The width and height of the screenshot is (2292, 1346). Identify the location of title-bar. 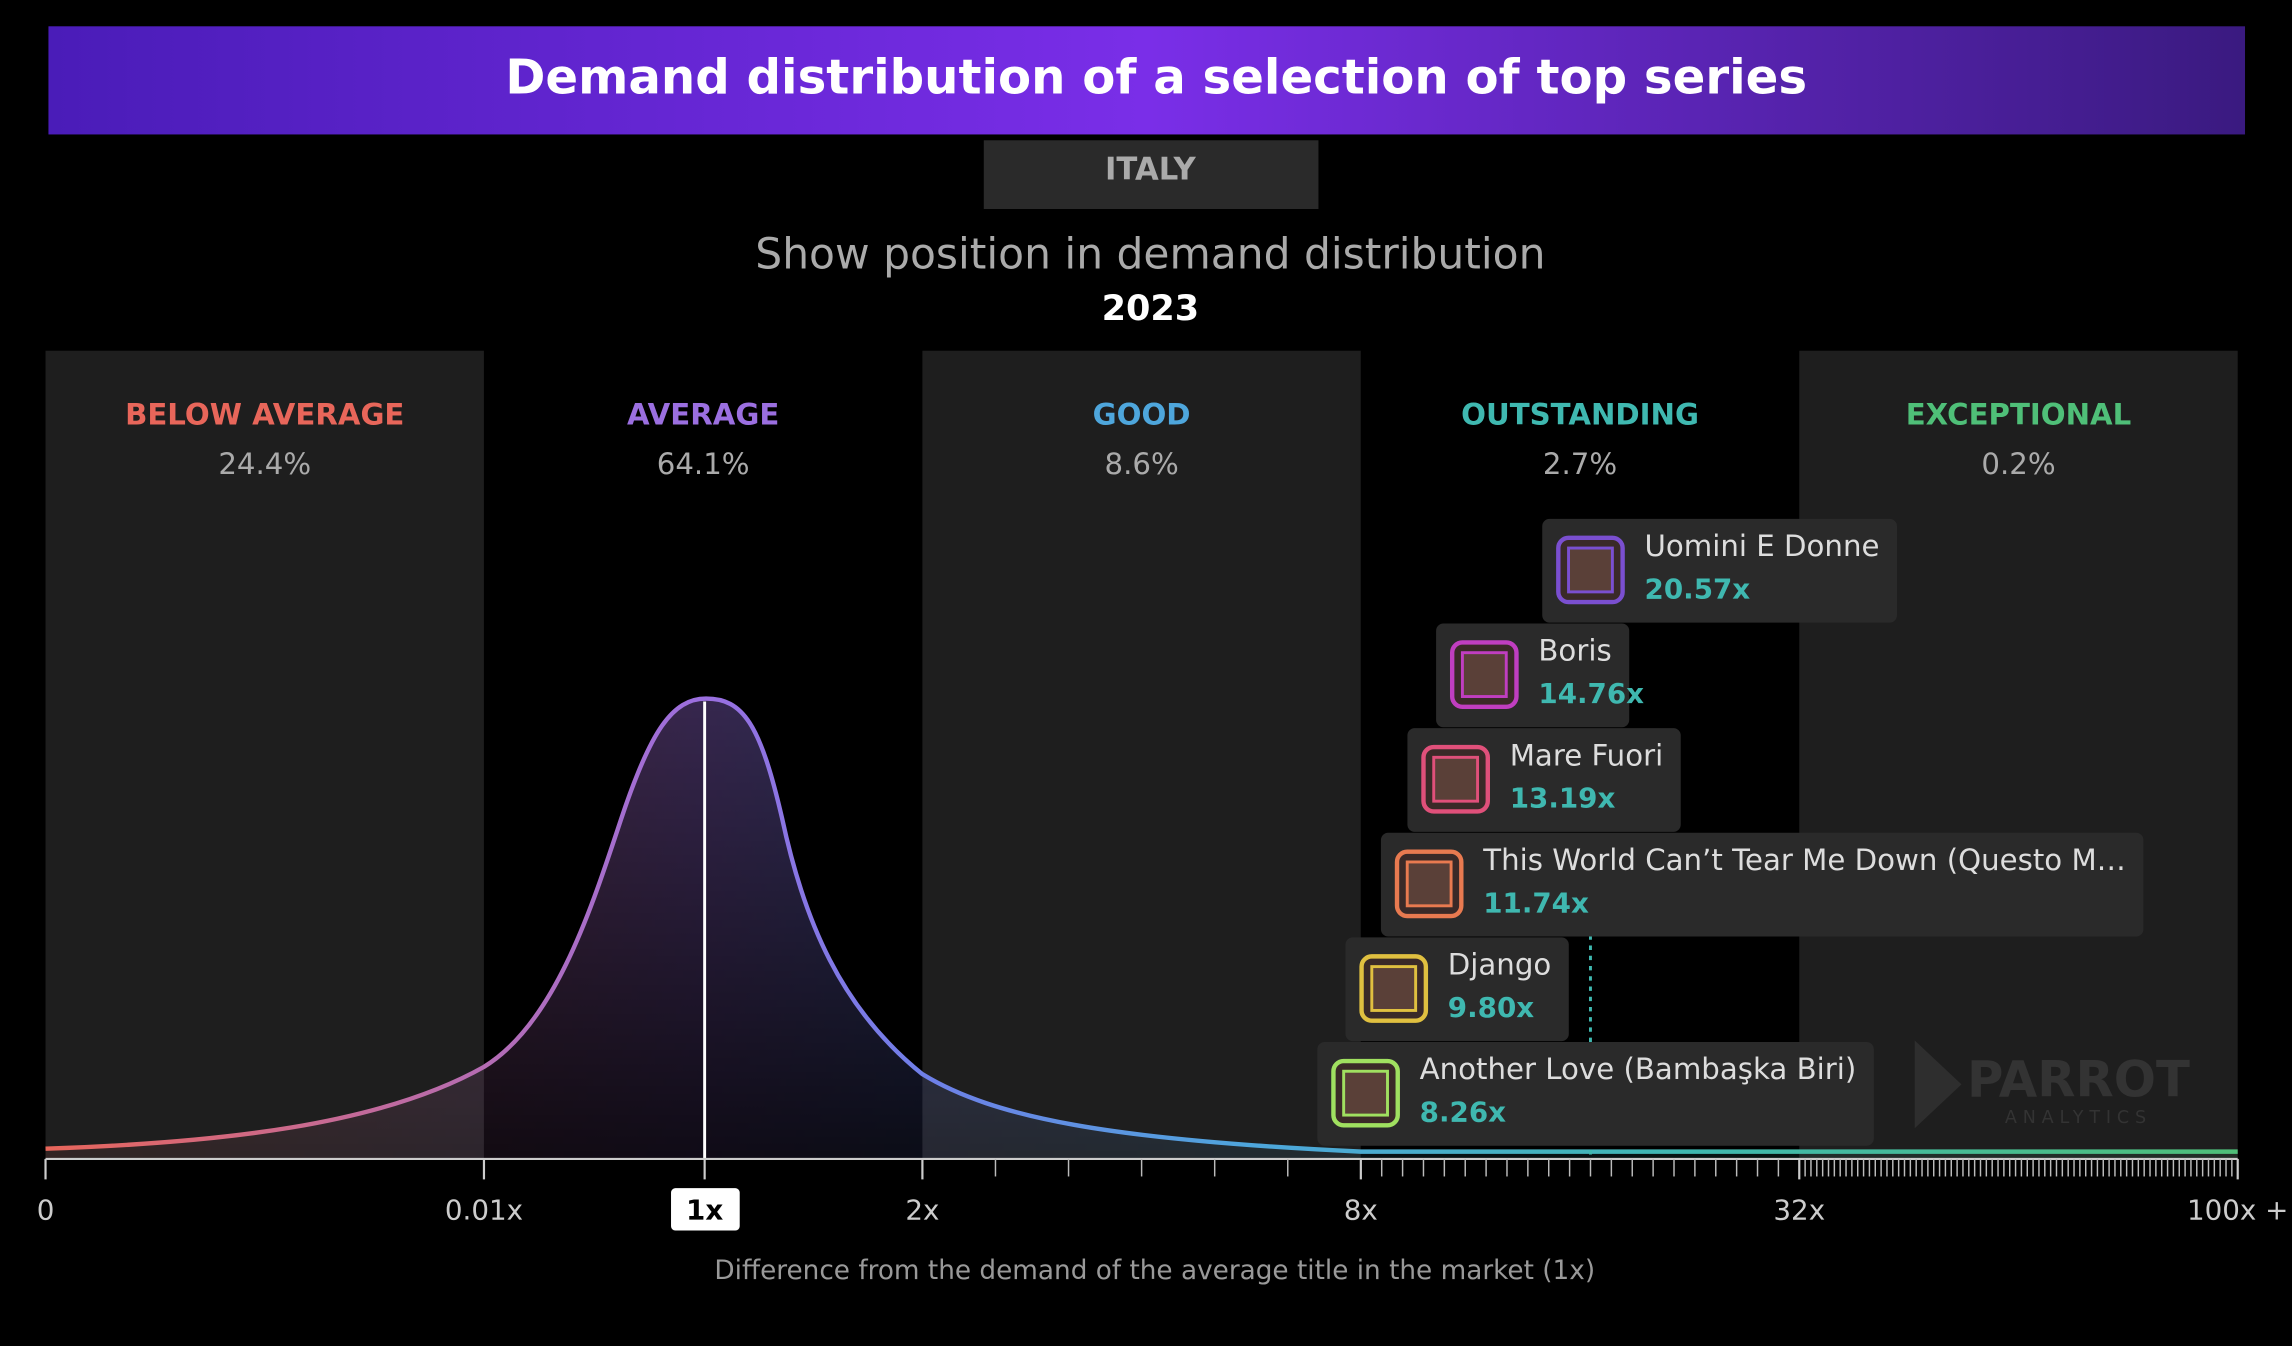
(1147, 80).